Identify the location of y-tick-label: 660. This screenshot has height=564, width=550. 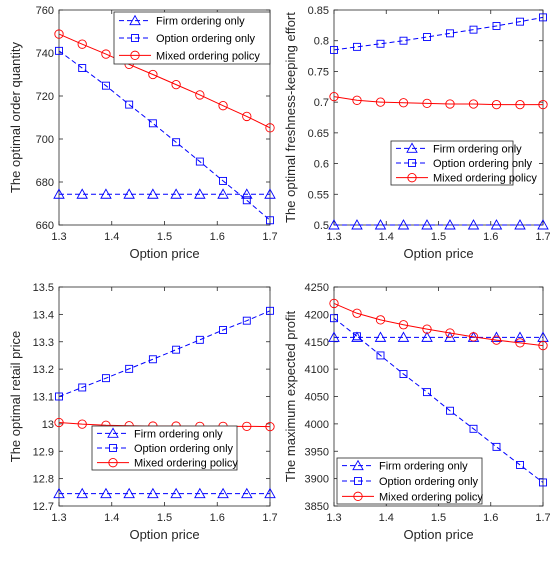
(45, 226).